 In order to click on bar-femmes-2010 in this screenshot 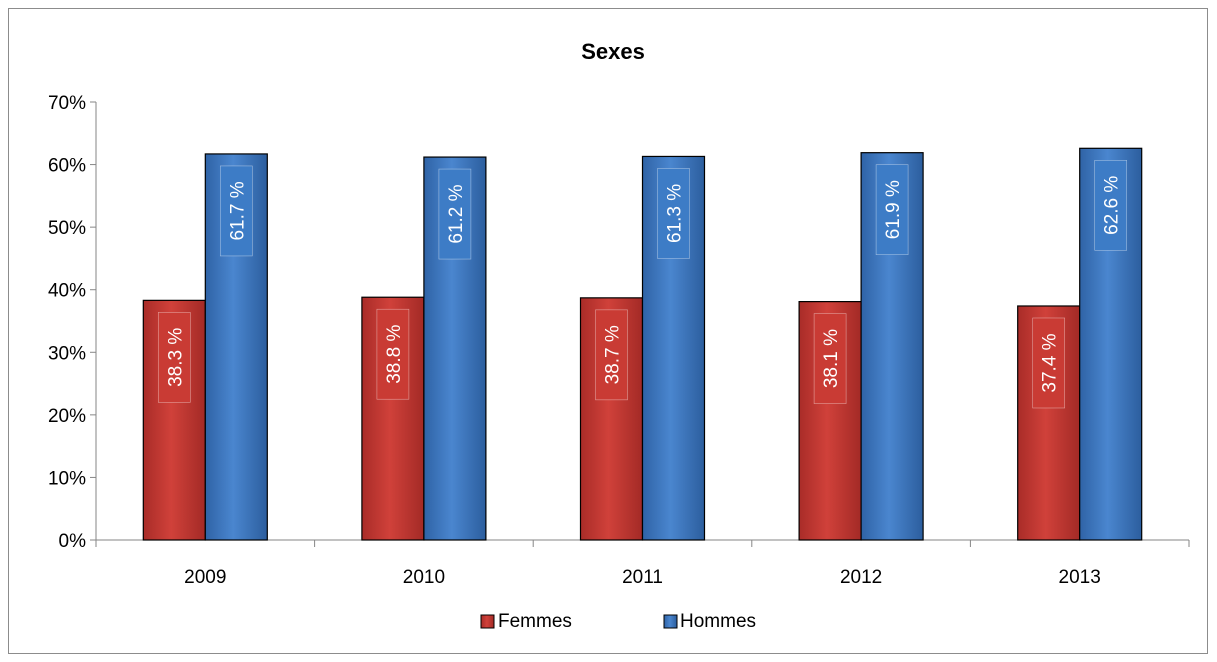, I will do `click(393, 418)`.